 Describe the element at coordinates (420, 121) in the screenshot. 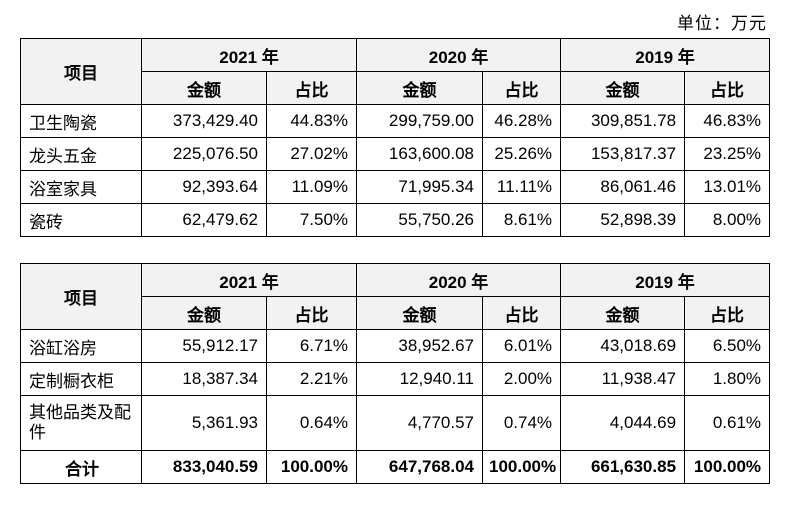

I see `amount-cell: 299,759.00` at that location.